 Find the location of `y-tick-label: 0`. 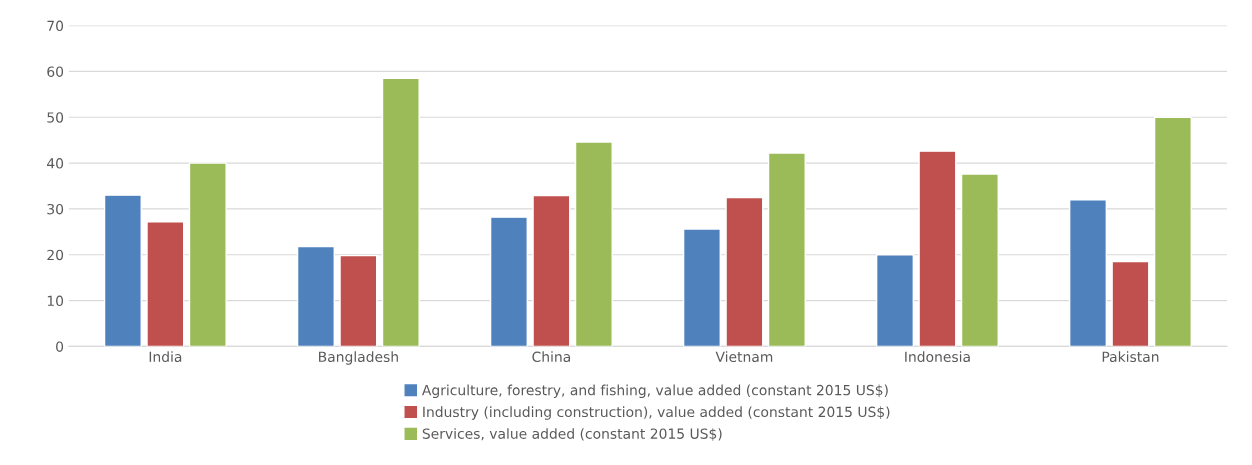

y-tick-label: 0 is located at coordinates (60, 346).